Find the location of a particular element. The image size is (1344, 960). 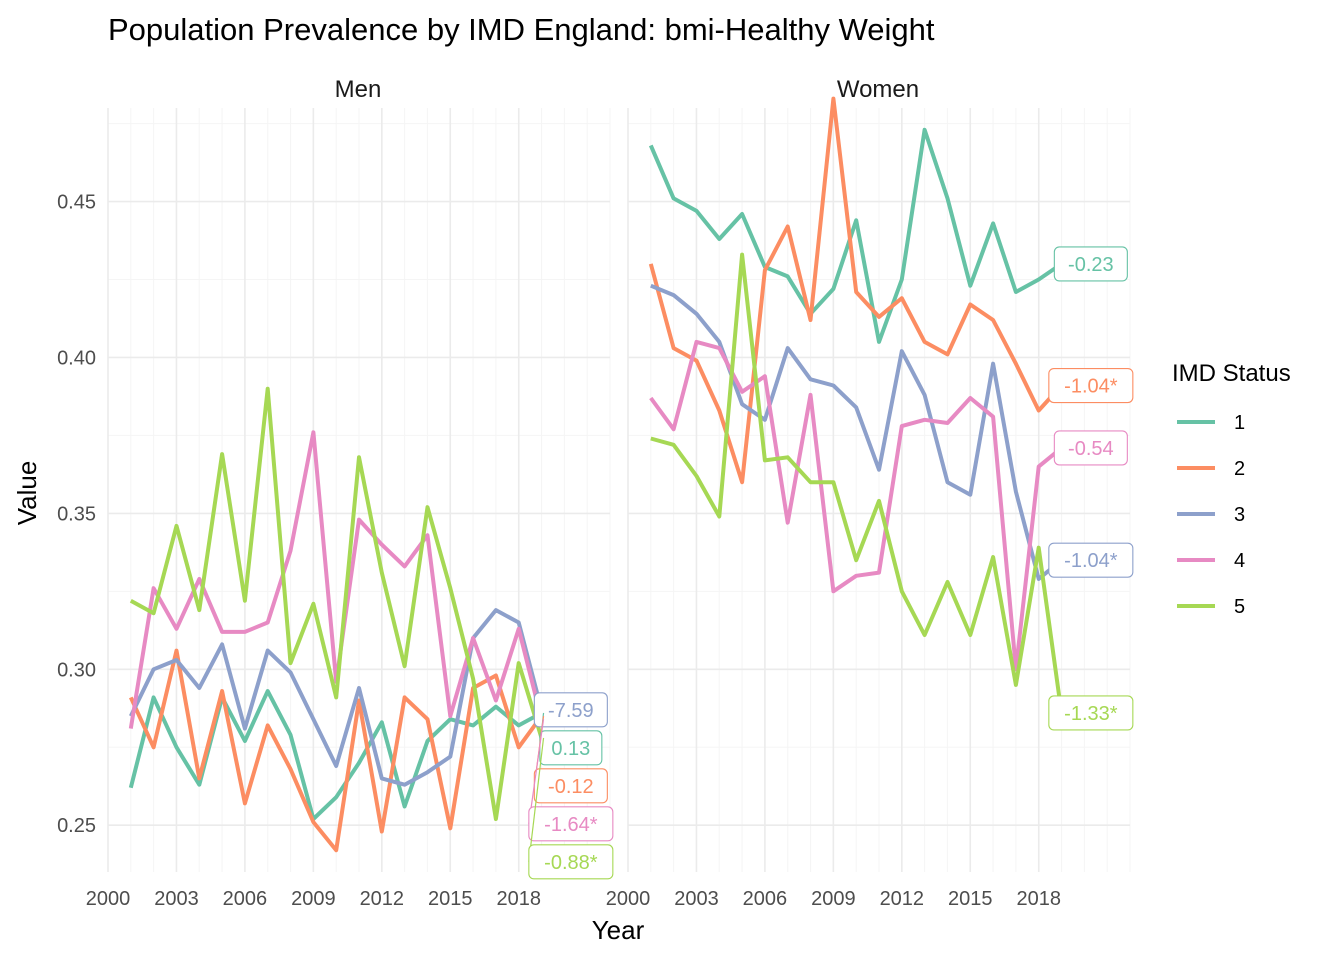

xticks-women: 2000 2003 2006 2009 2012 2015 2018 is located at coordinates (833, 899).